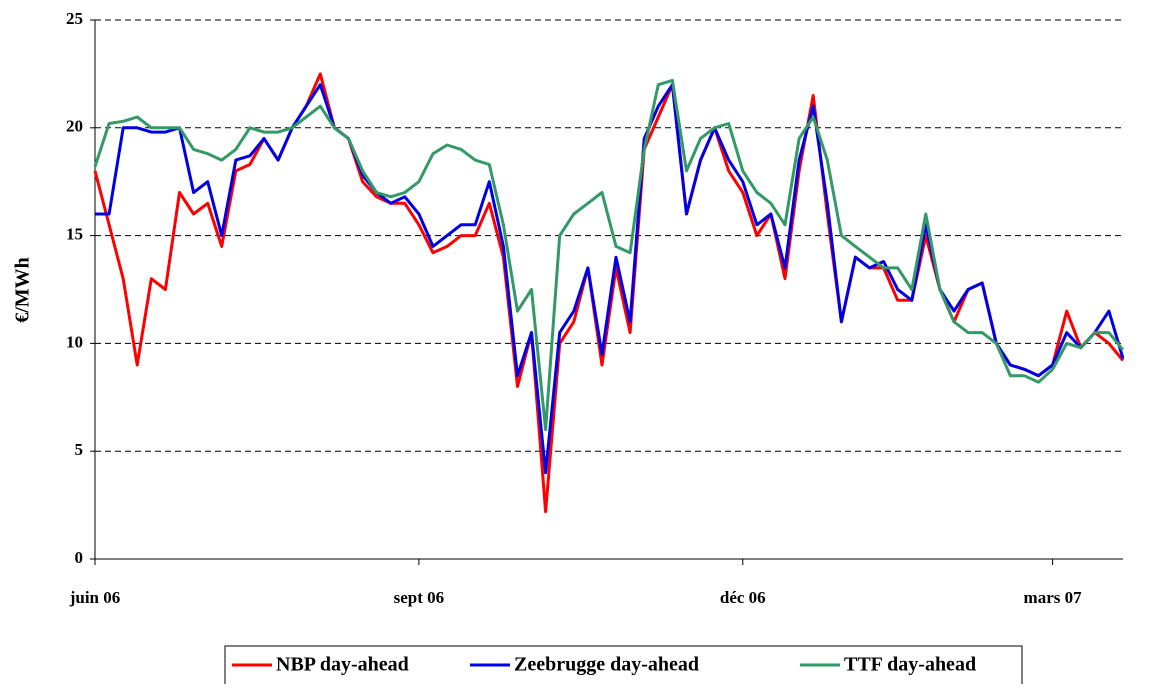 The width and height of the screenshot is (1149, 689). What do you see at coordinates (95, 597) in the screenshot?
I see `x-tick-label: juin 06` at bounding box center [95, 597].